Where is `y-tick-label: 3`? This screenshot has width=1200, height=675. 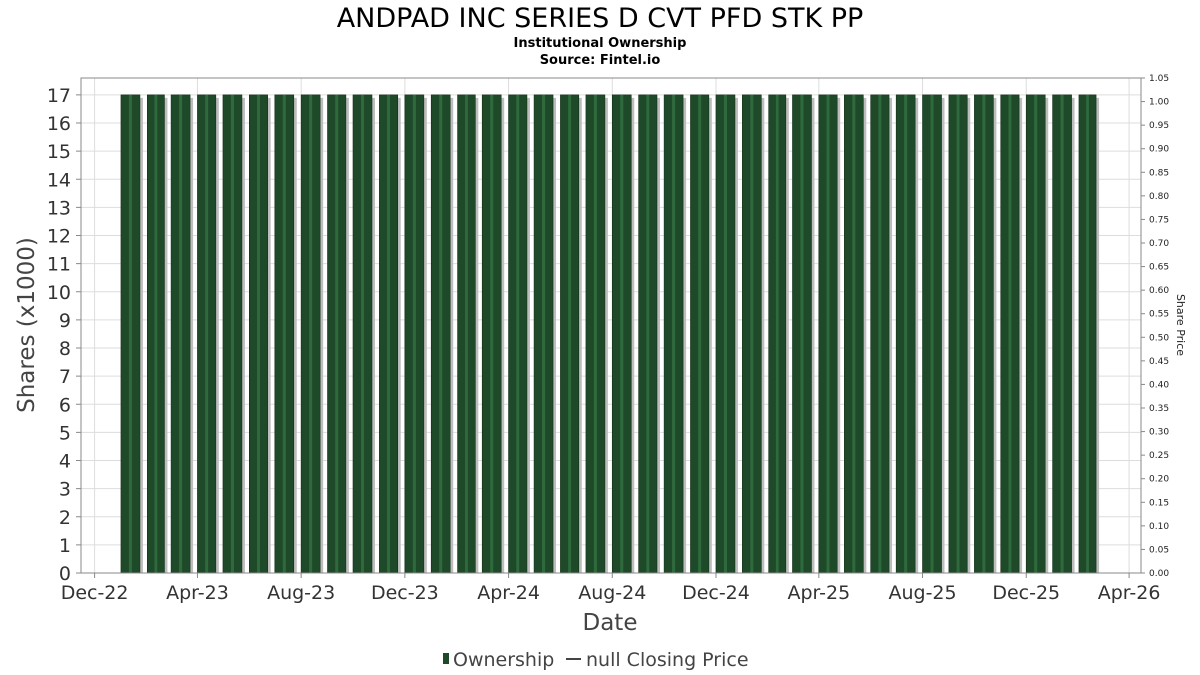
y-tick-label: 3 is located at coordinates (65, 490).